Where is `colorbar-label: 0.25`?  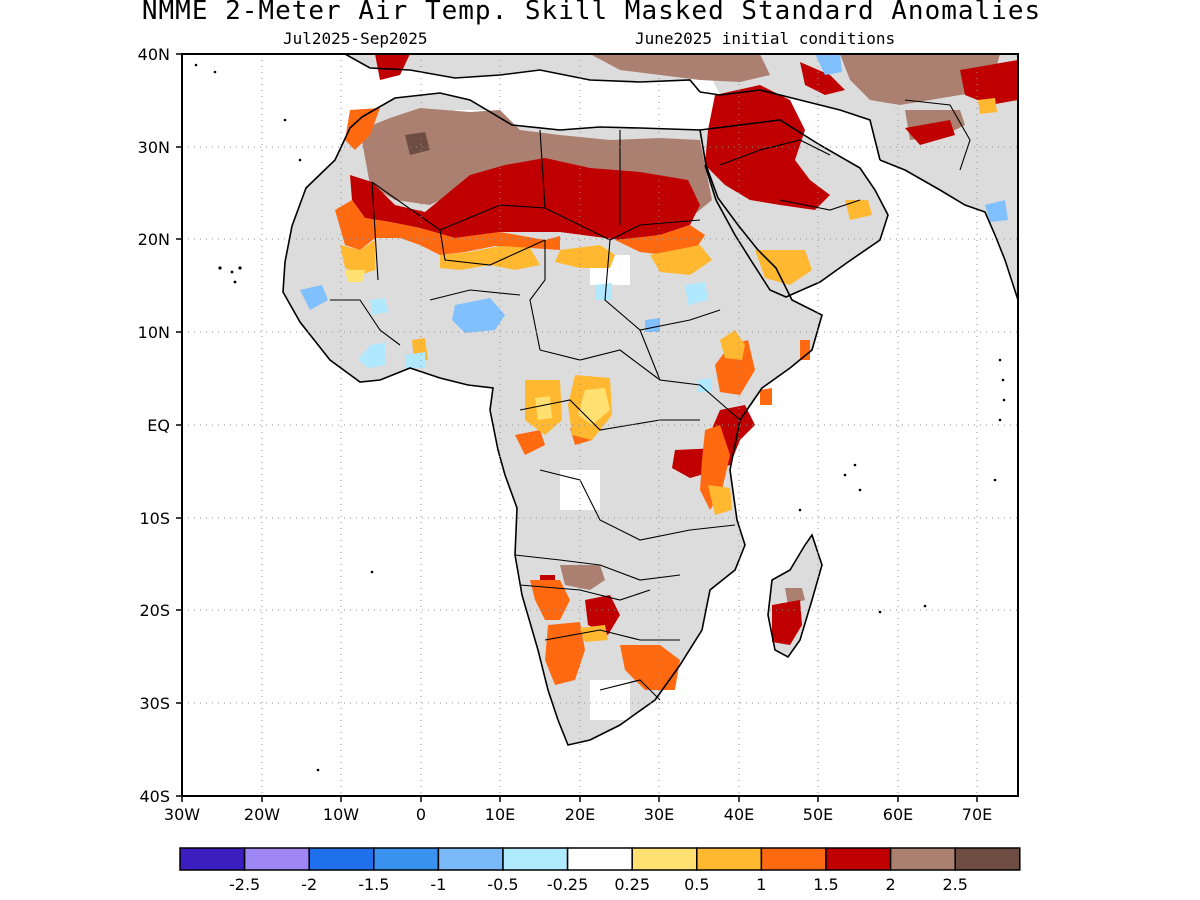 colorbar-label: 0.25 is located at coordinates (632, 884).